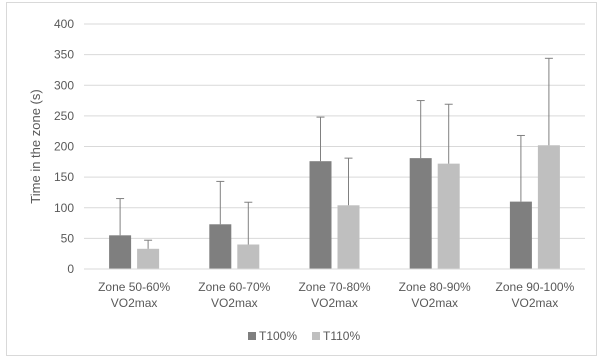 This screenshot has height=358, width=599. Describe the element at coordinates (304, 336) in the screenshot. I see `legend: T100% T110%` at that location.